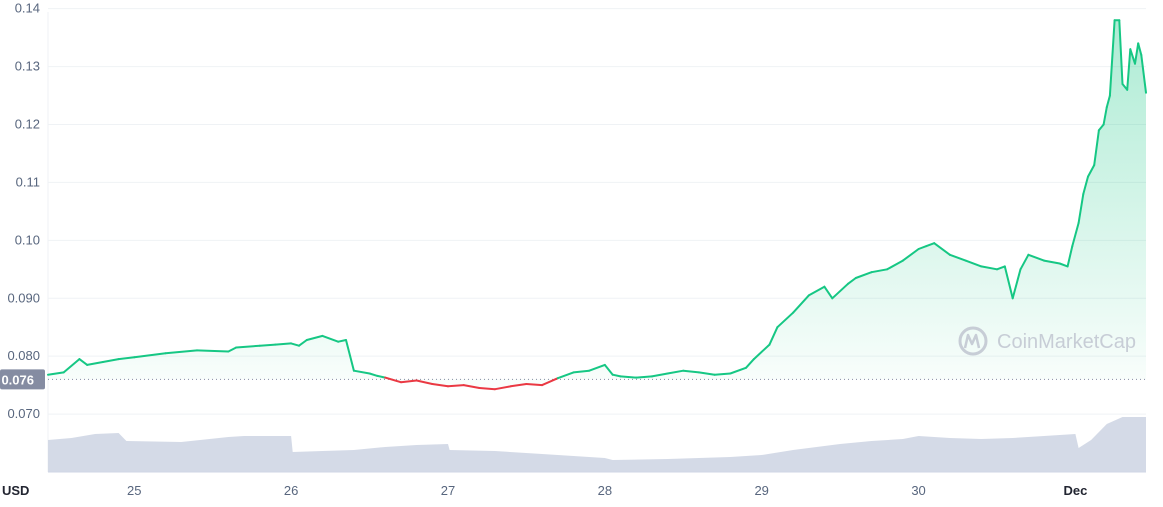 Image resolution: width=1163 pixels, height=507 pixels. I want to click on volume-area, so click(597, 444).